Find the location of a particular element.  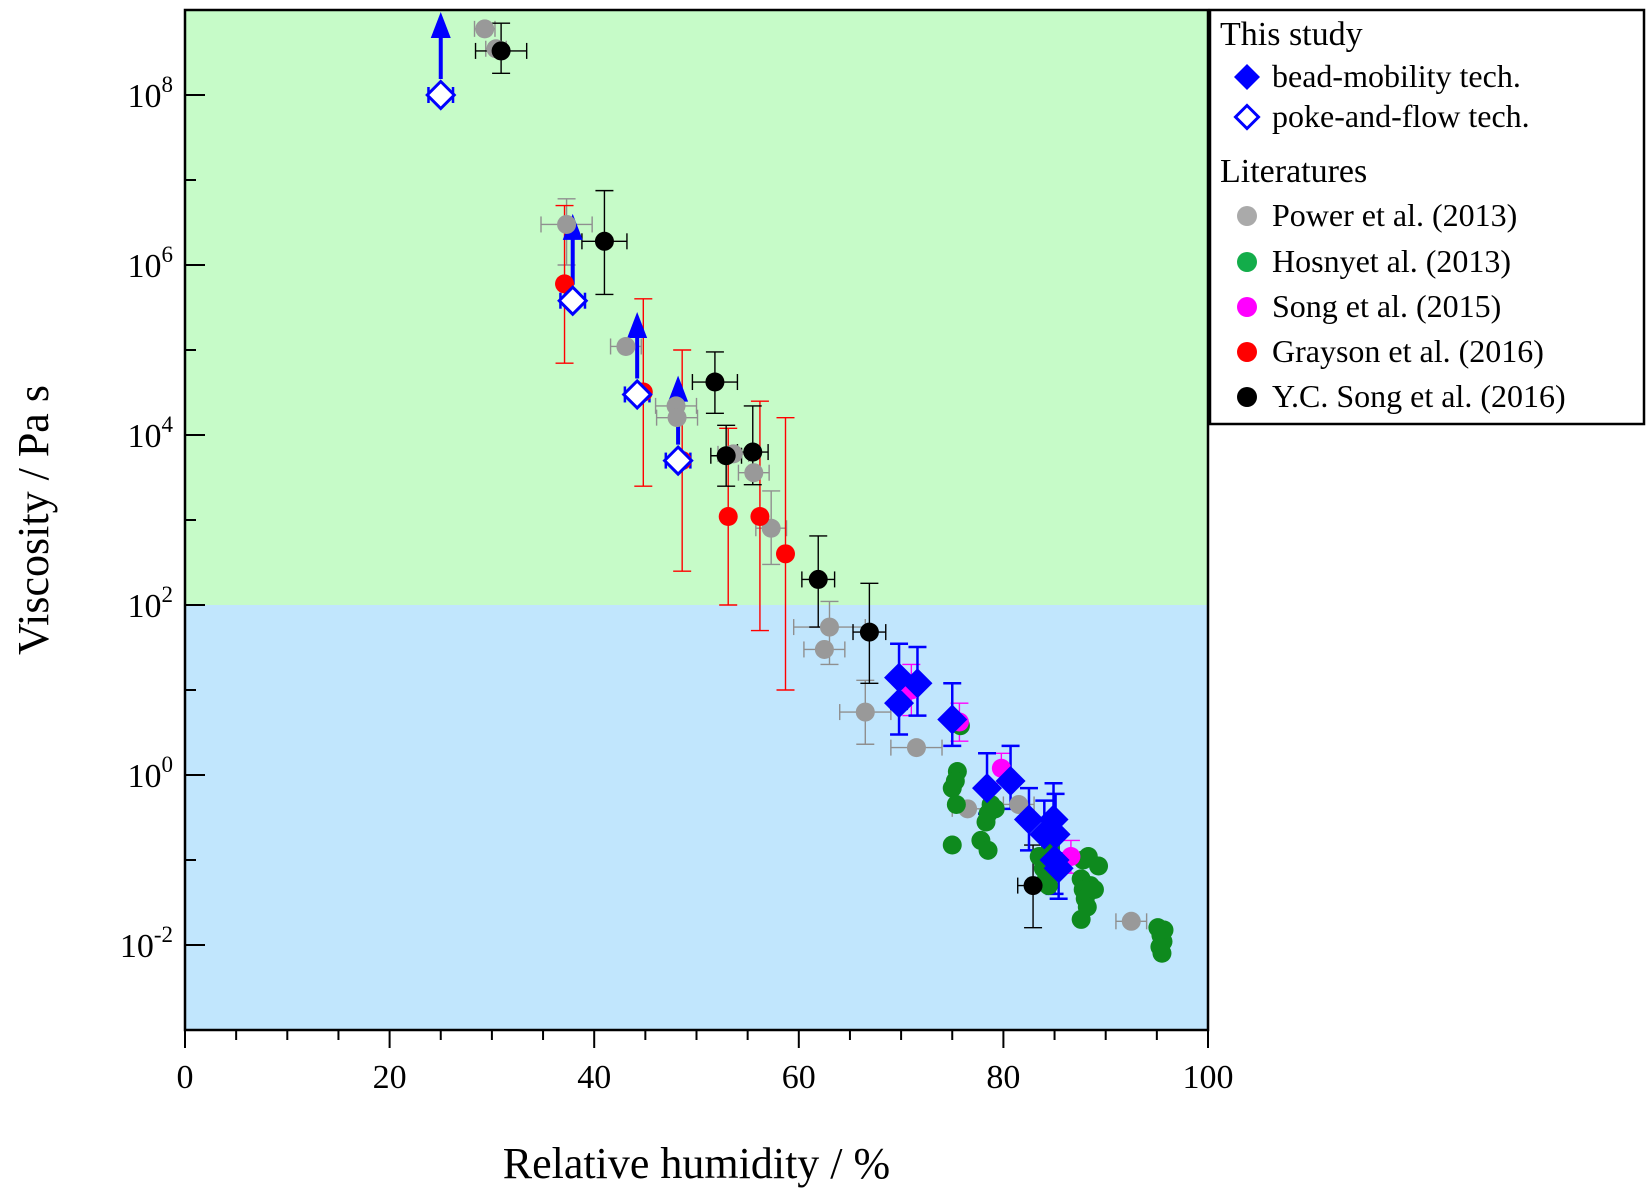

y-tick-label: 10⁰ is located at coordinates (151, 773).